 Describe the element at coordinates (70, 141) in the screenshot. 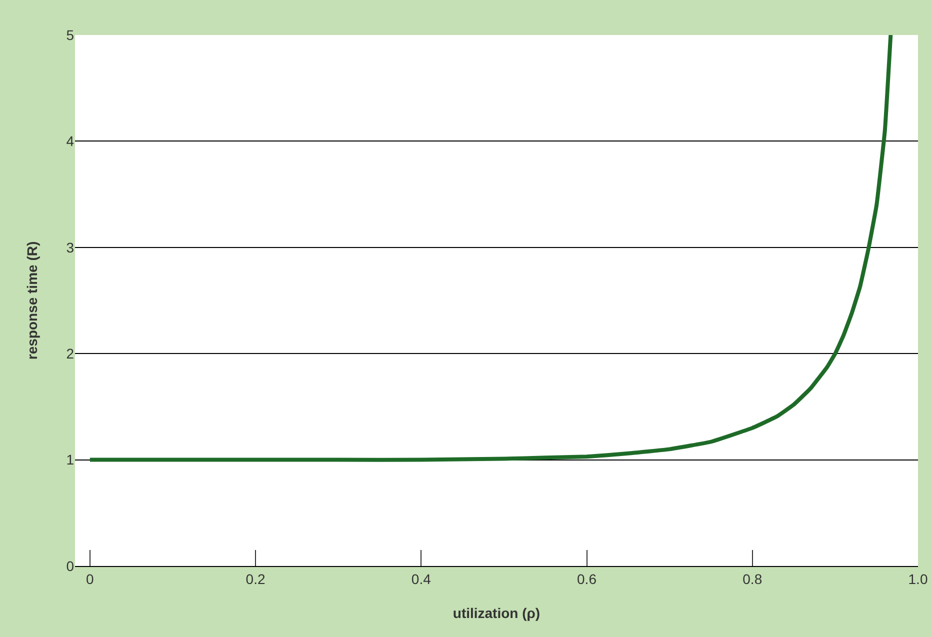

I see `y-tick-label: 4` at that location.